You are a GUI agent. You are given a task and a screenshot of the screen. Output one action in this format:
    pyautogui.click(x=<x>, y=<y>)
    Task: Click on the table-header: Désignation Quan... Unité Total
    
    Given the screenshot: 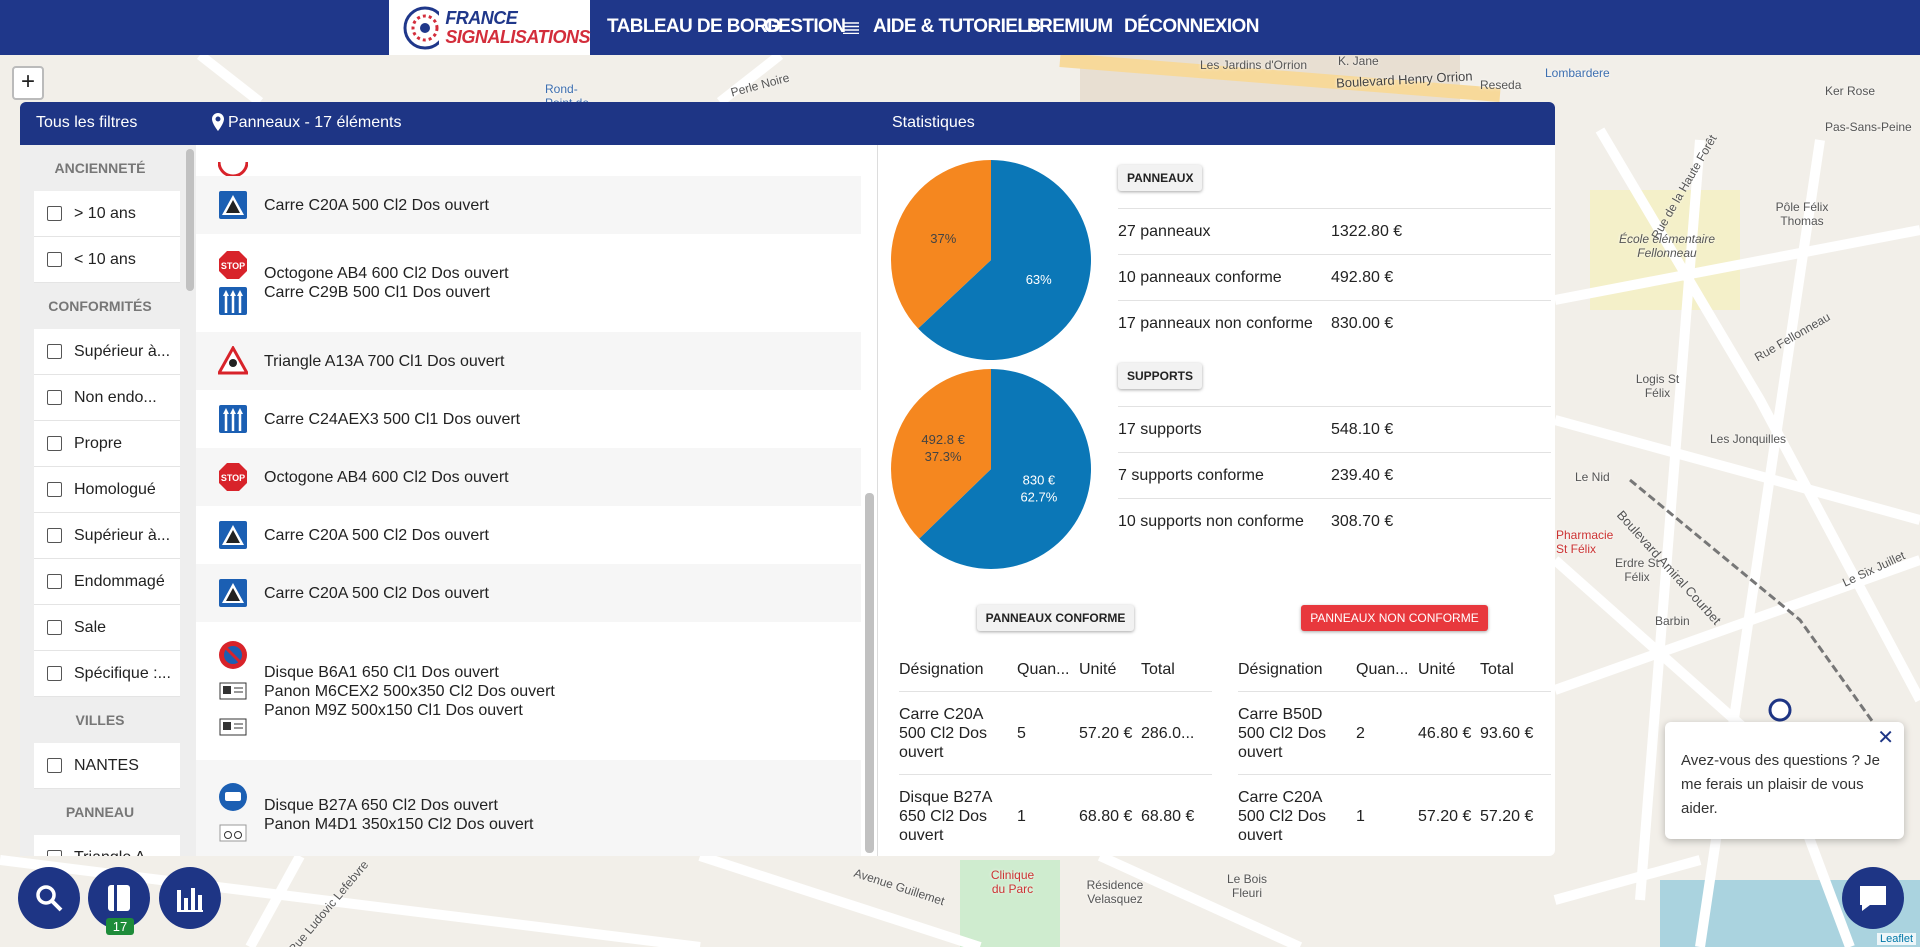 What is the action you would take?
    pyautogui.click(x=1055, y=670)
    